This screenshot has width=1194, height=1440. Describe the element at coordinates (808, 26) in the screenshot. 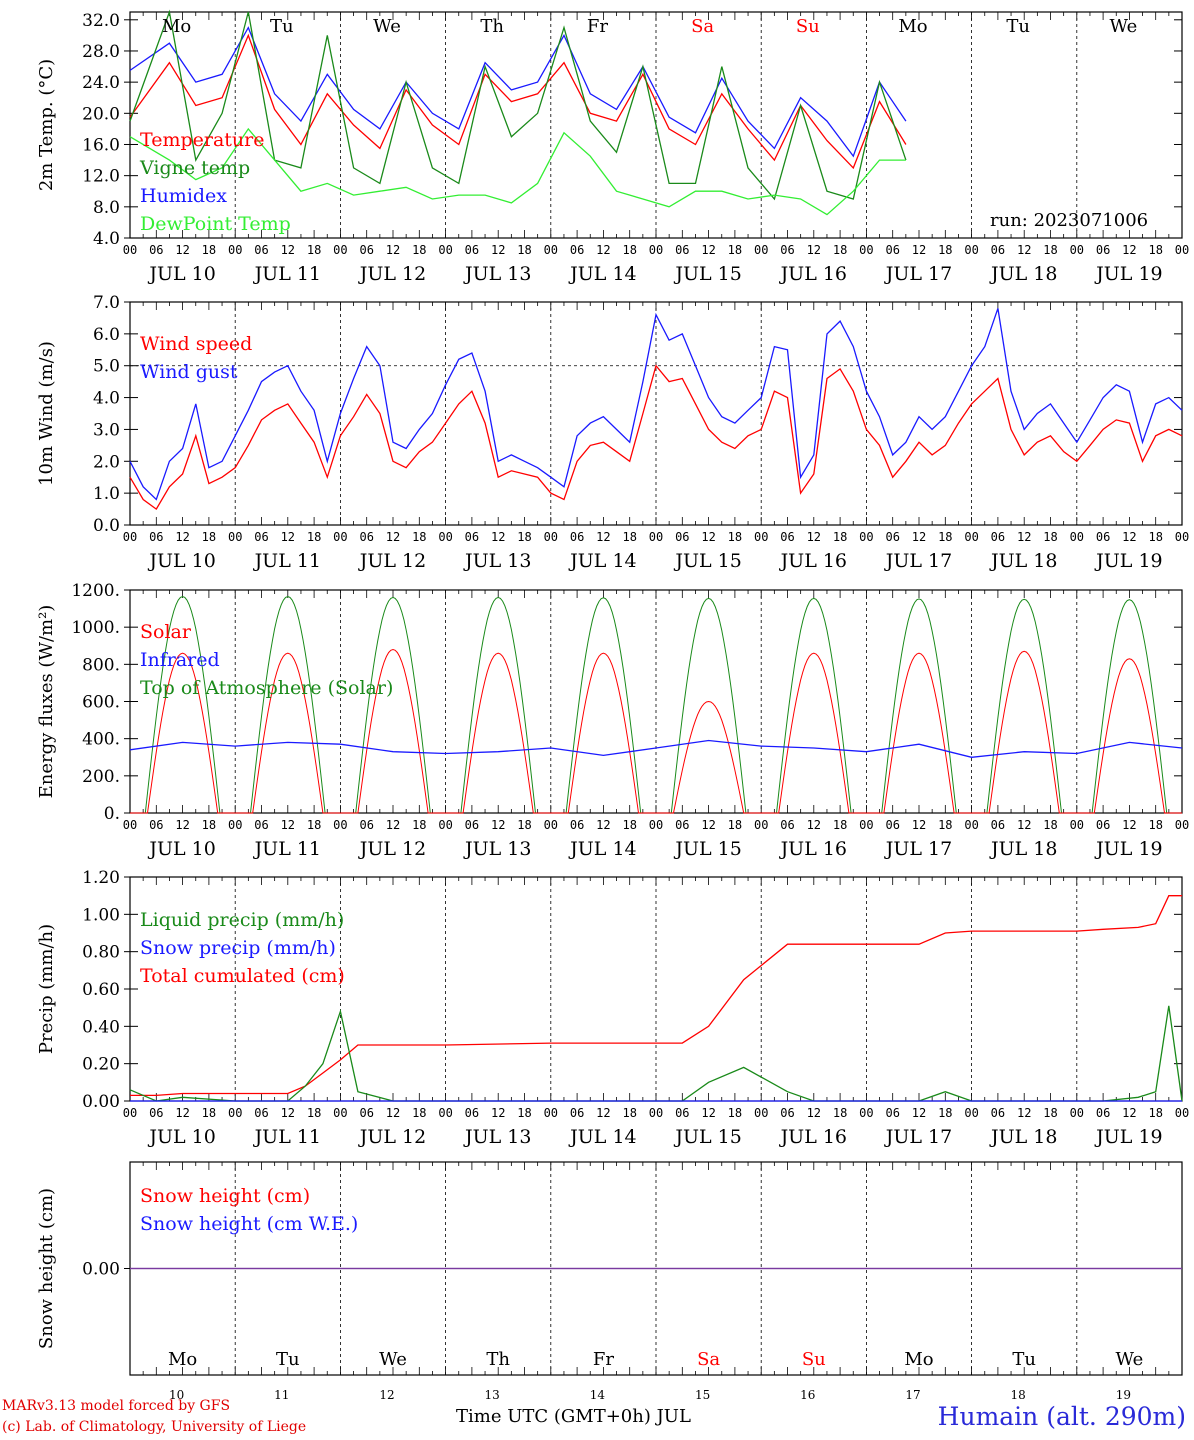

I see `day-of-week-label: Su` at that location.